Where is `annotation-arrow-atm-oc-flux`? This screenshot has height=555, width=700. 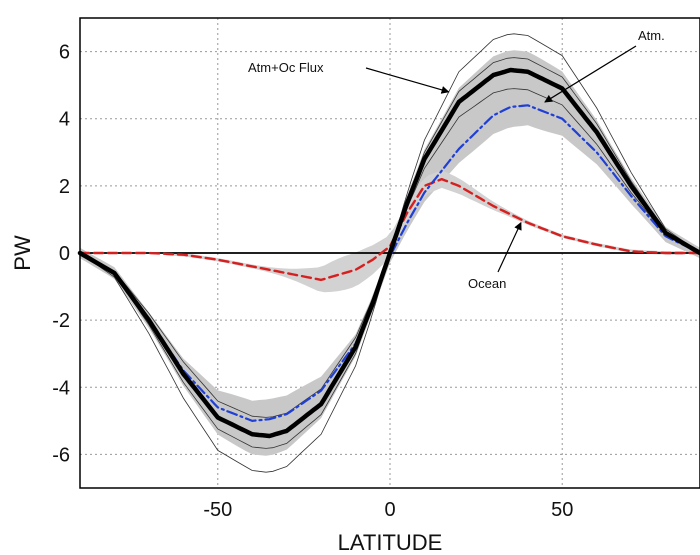 annotation-arrow-atm-oc-flux is located at coordinates (407, 80).